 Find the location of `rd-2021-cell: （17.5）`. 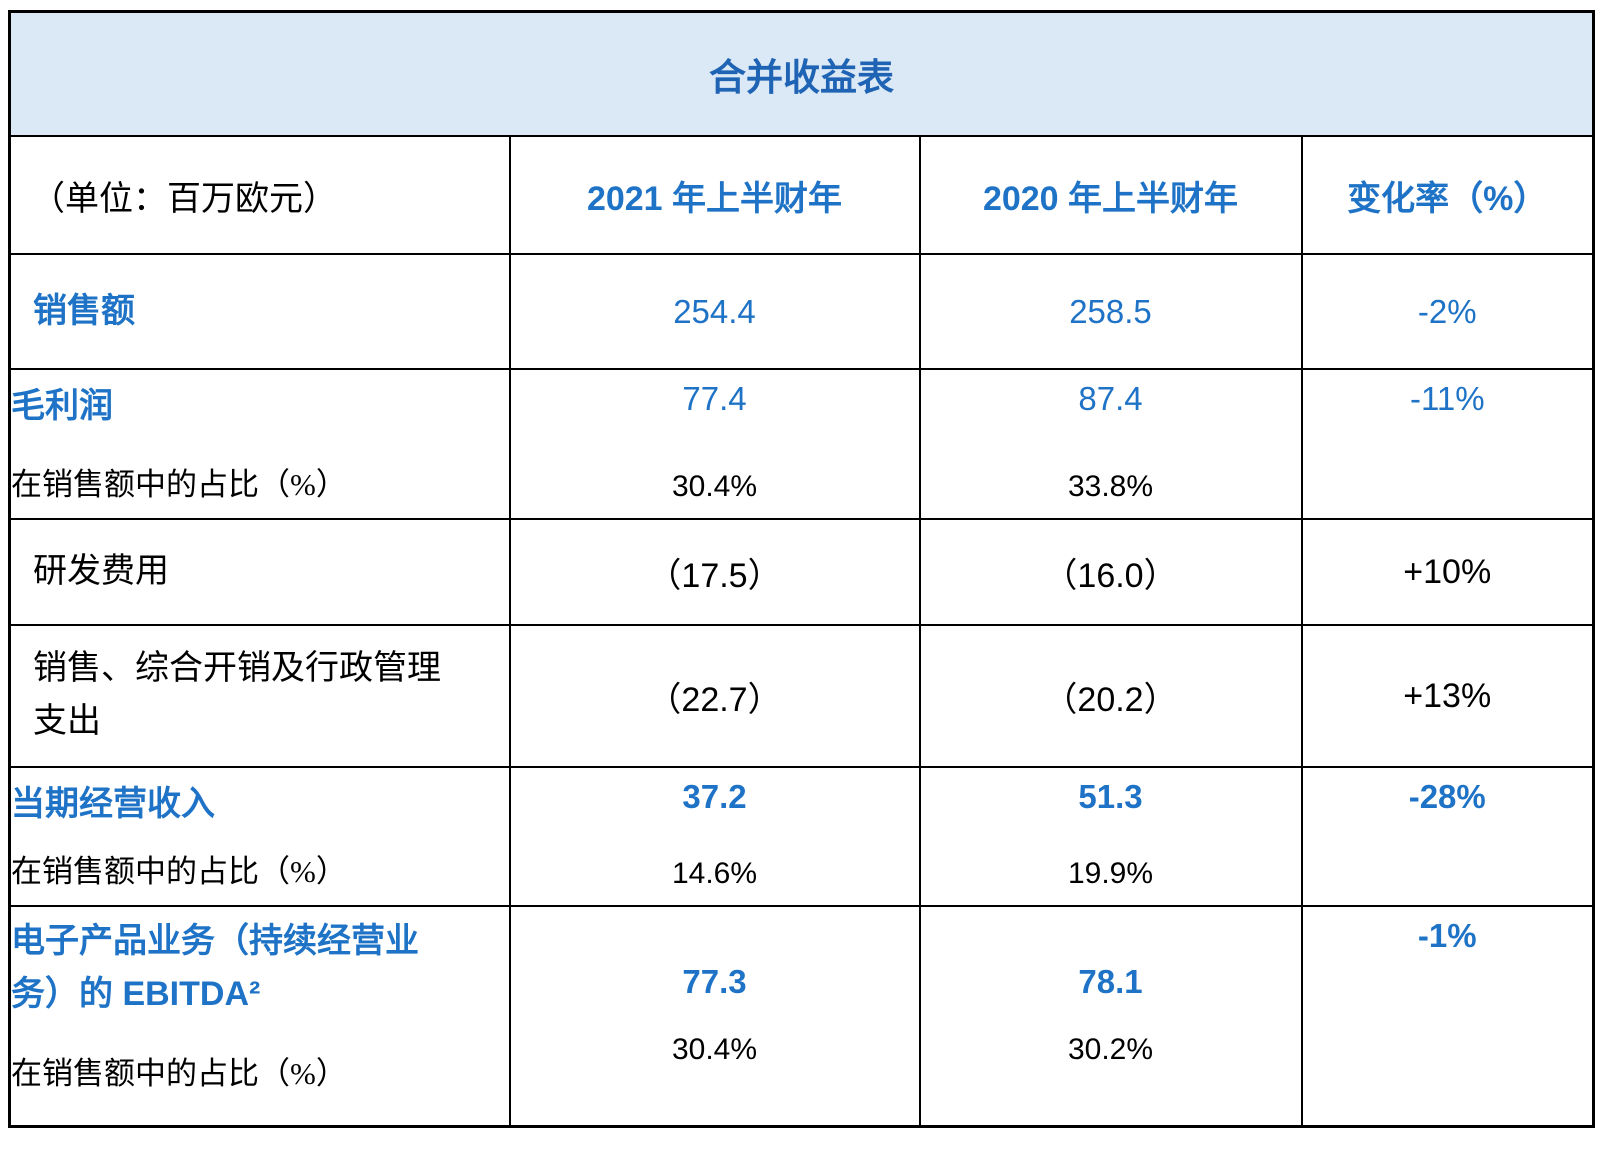

rd-2021-cell: （17.5） is located at coordinates (714, 572).